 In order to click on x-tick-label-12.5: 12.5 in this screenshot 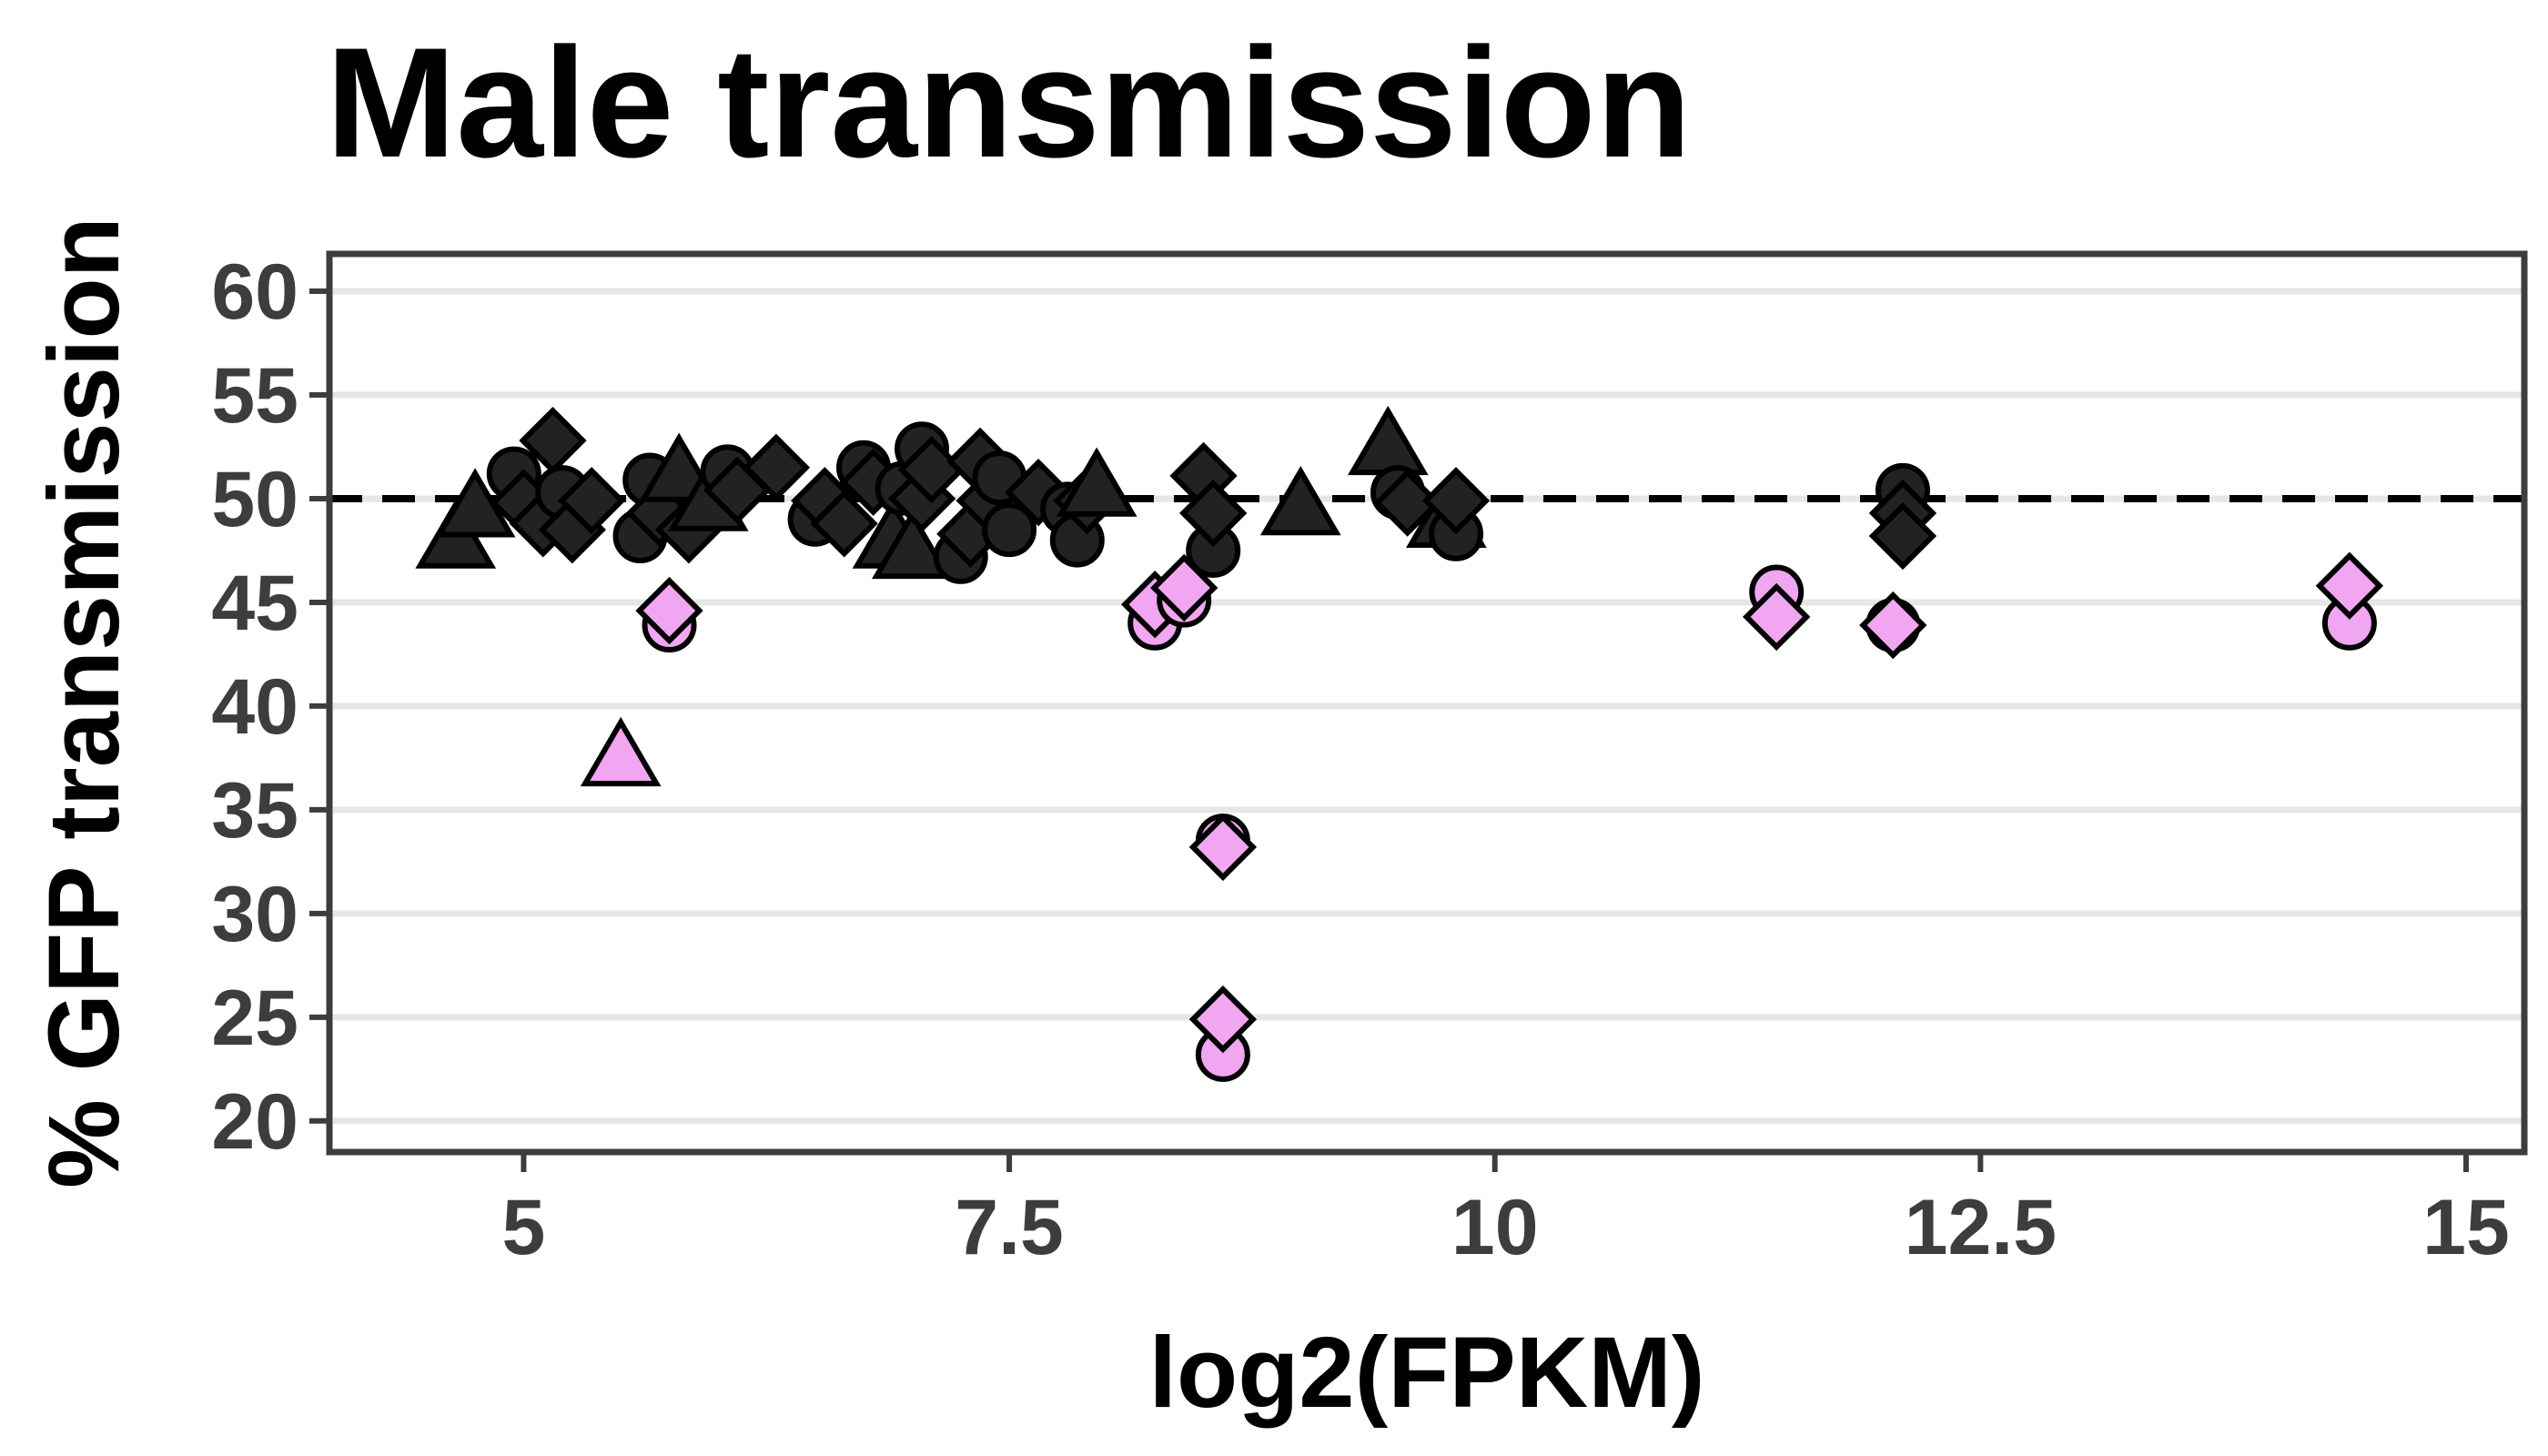, I will do `click(1981, 1227)`.